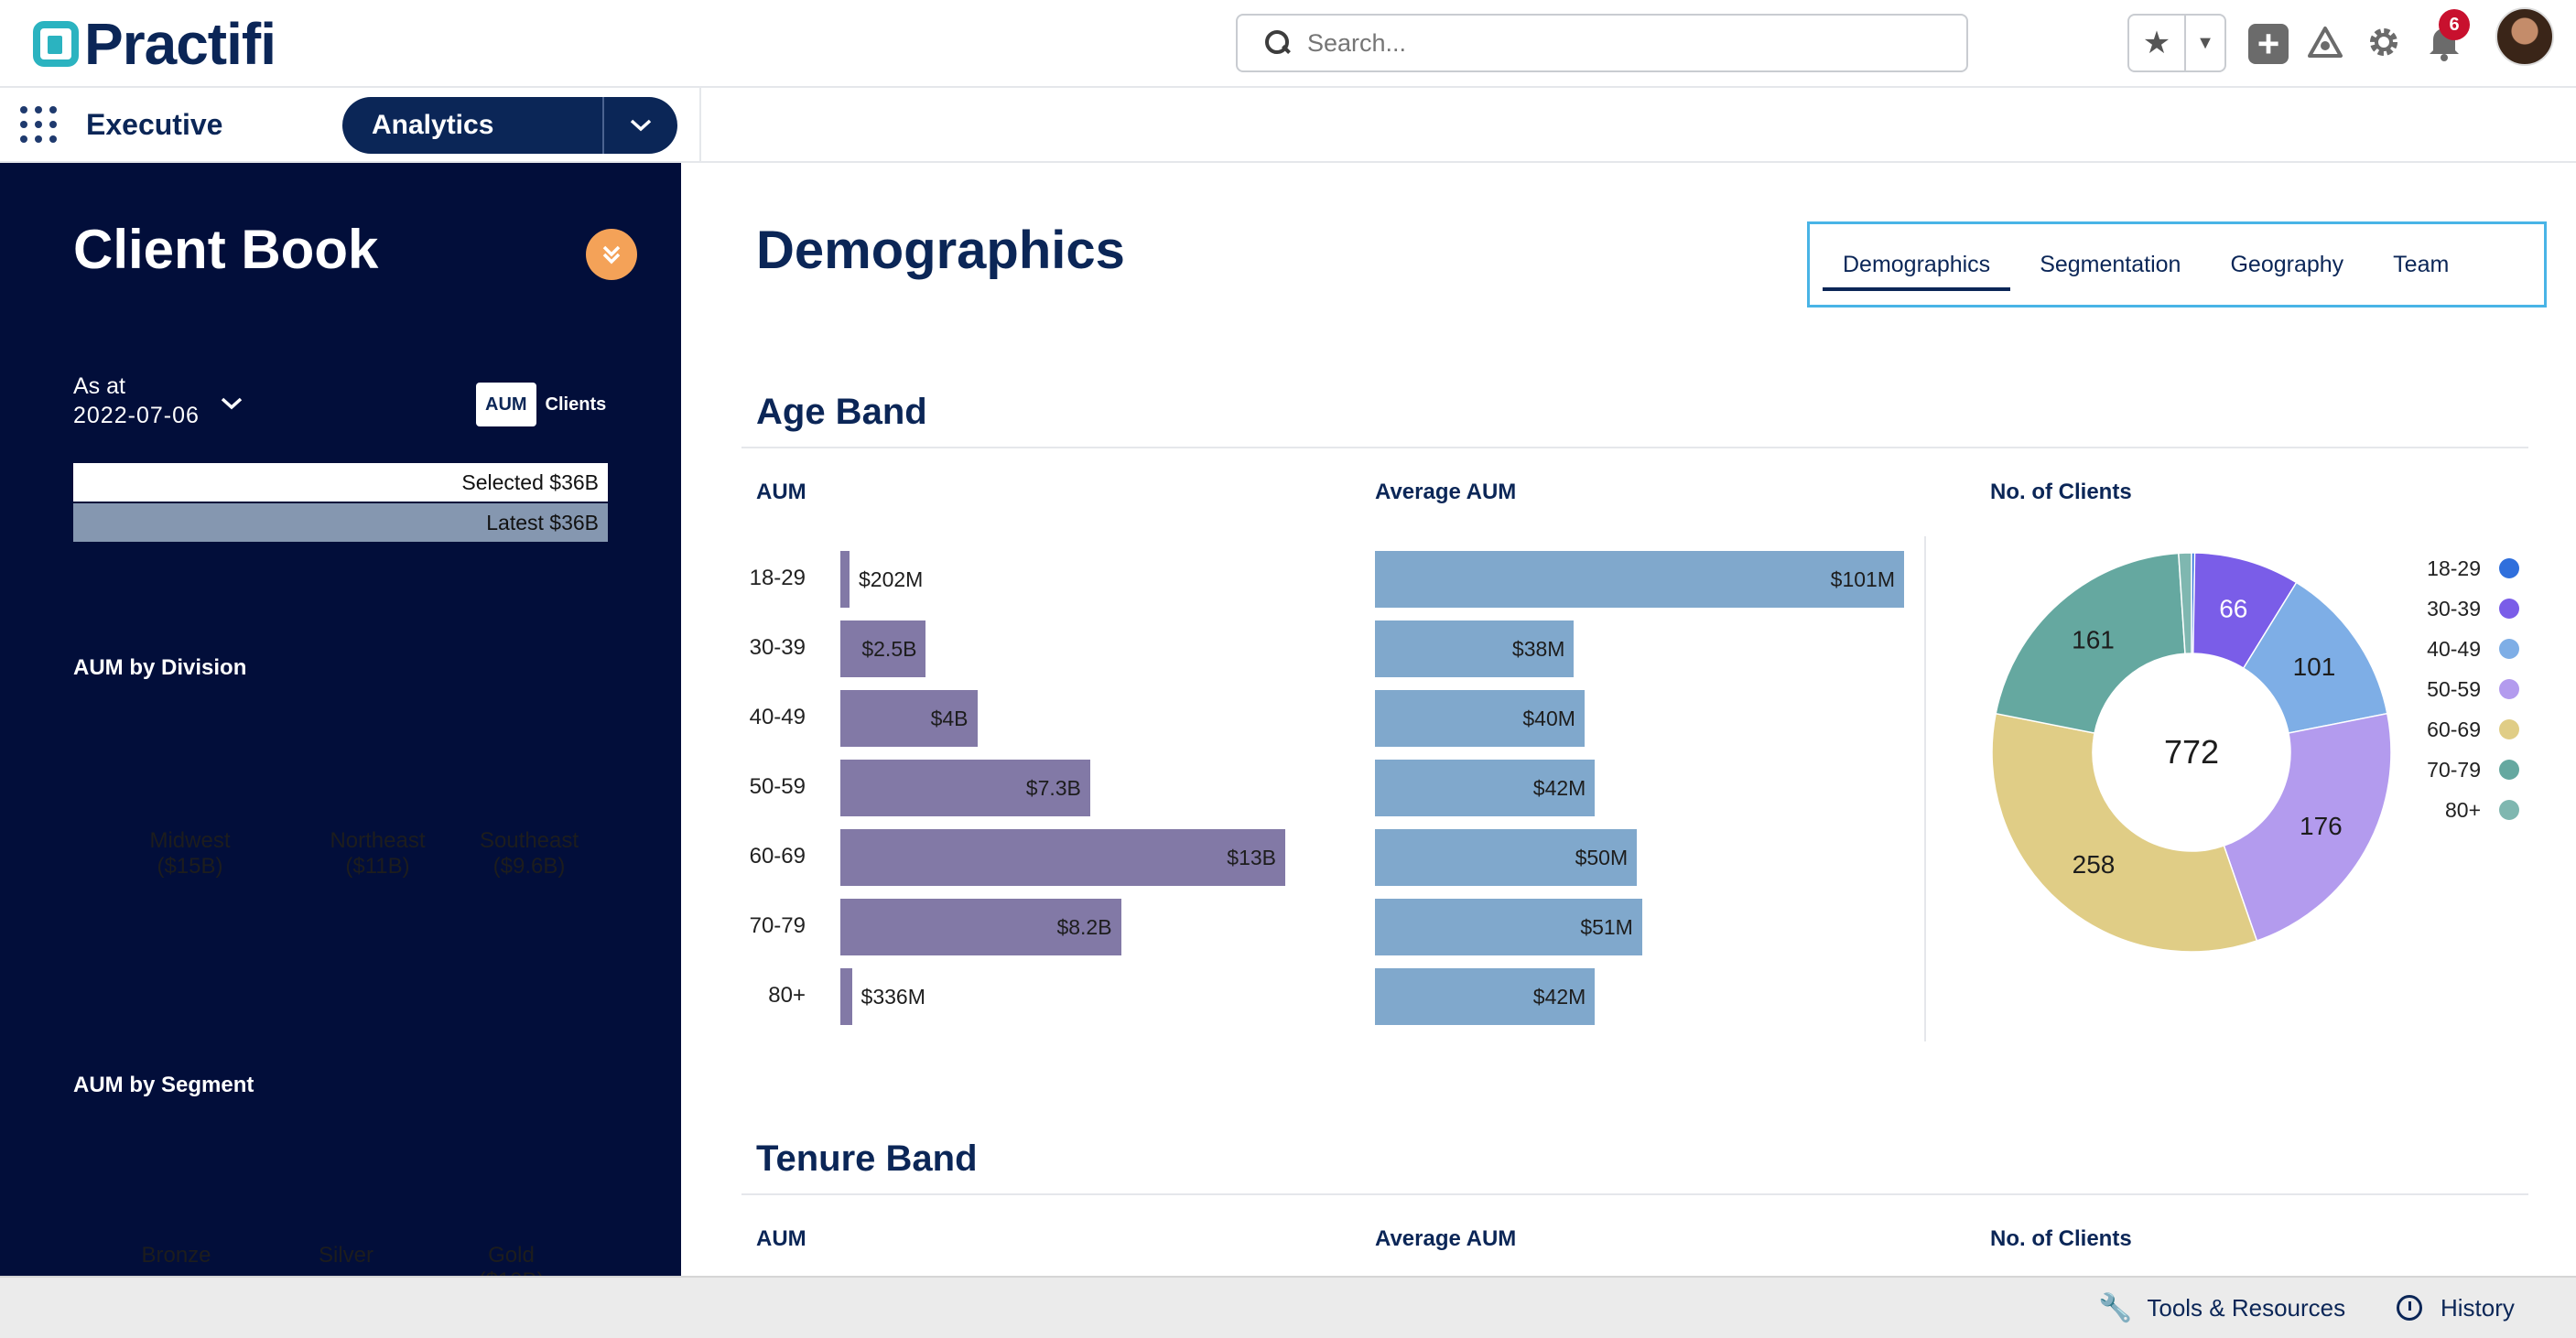  I want to click on donut-slice-80+, so click(2185, 603).